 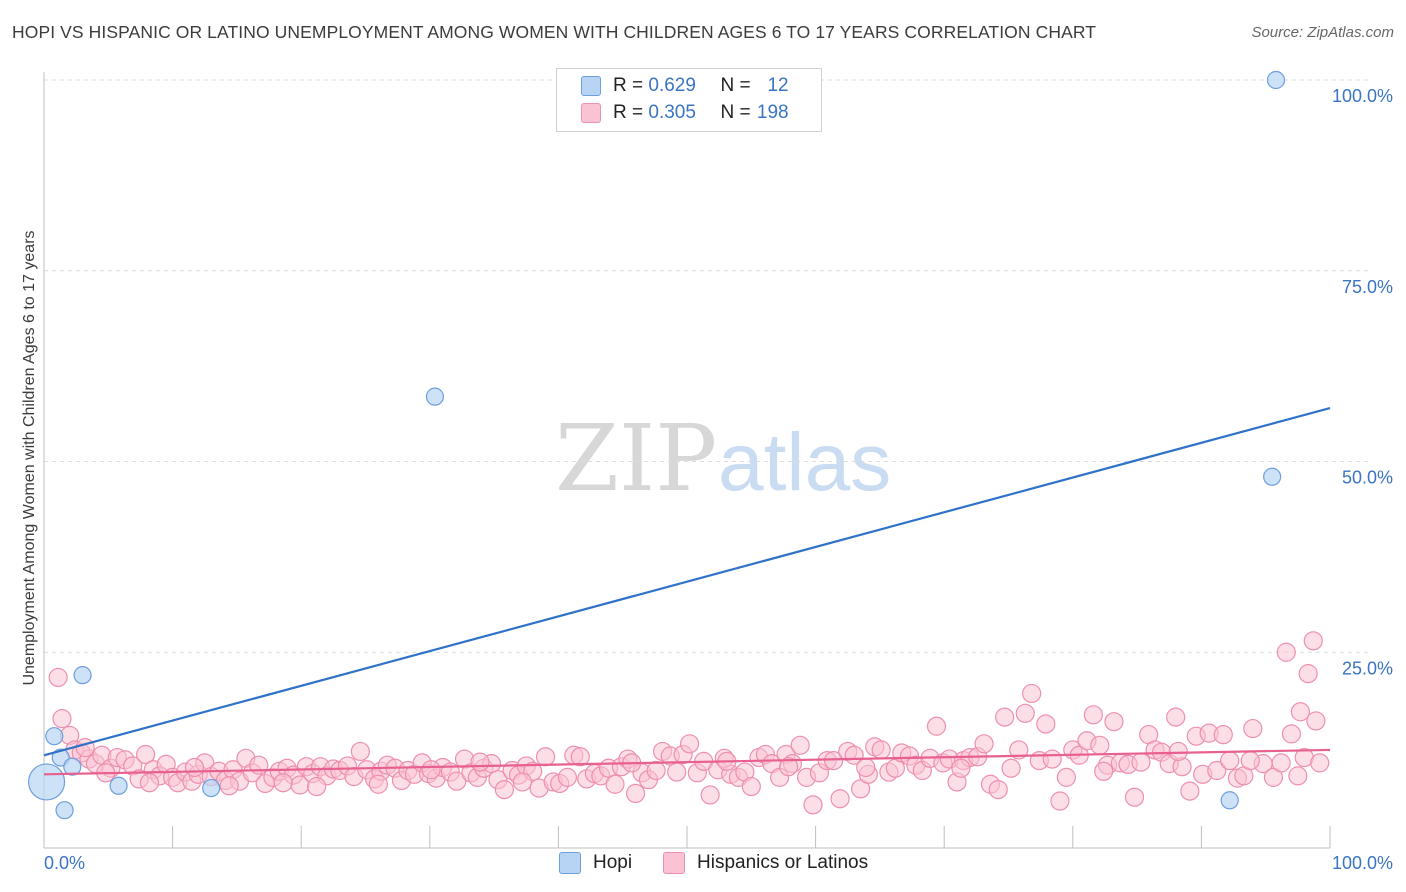 I want to click on legend-row-hisp: R = 0.305 N = 198, so click(x=685, y=113).